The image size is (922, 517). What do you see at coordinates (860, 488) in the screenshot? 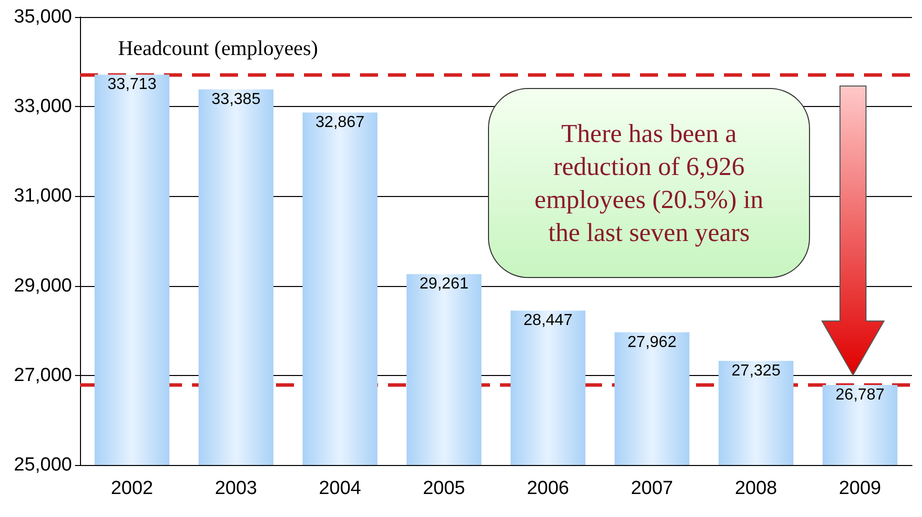
I see `x-tick-label: 2009` at bounding box center [860, 488].